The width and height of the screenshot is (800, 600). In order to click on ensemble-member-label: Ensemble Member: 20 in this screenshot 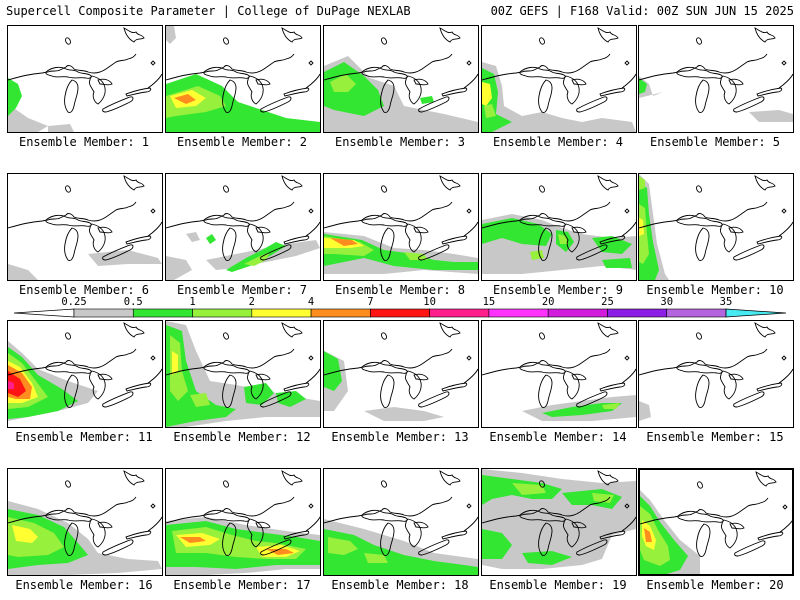, I will do `click(715, 585)`.